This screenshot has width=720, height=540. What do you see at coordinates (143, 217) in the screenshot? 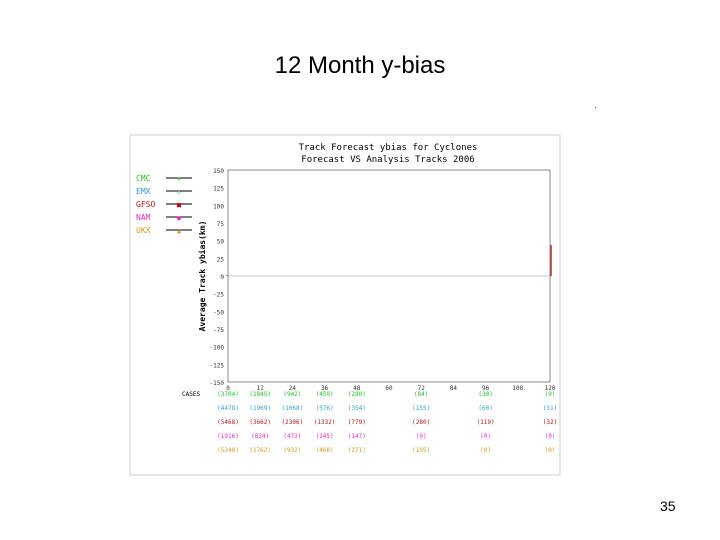
I see `legend-label: NAM` at bounding box center [143, 217].